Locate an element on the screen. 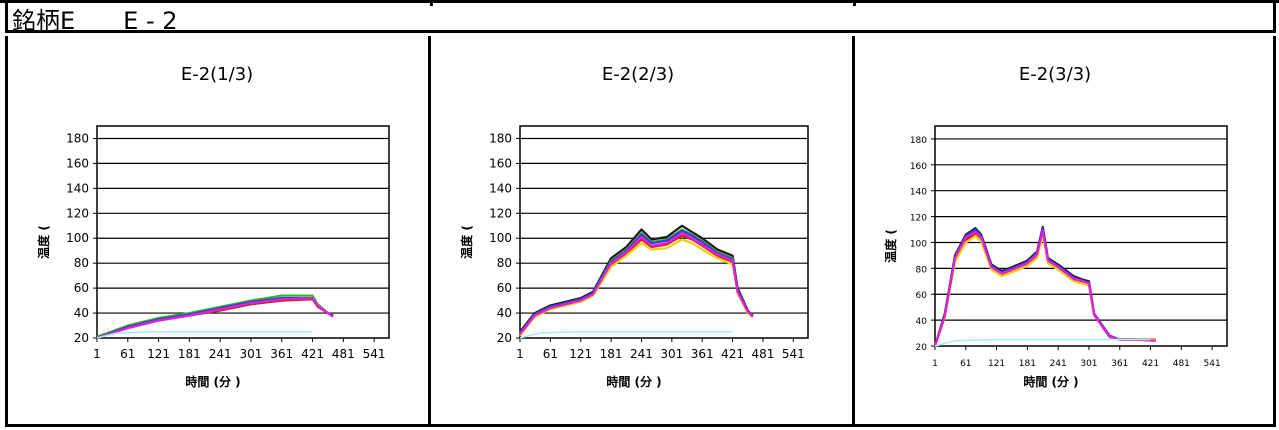 The image size is (1279, 430). chart-title: E-2(1/3) is located at coordinates (217, 74).